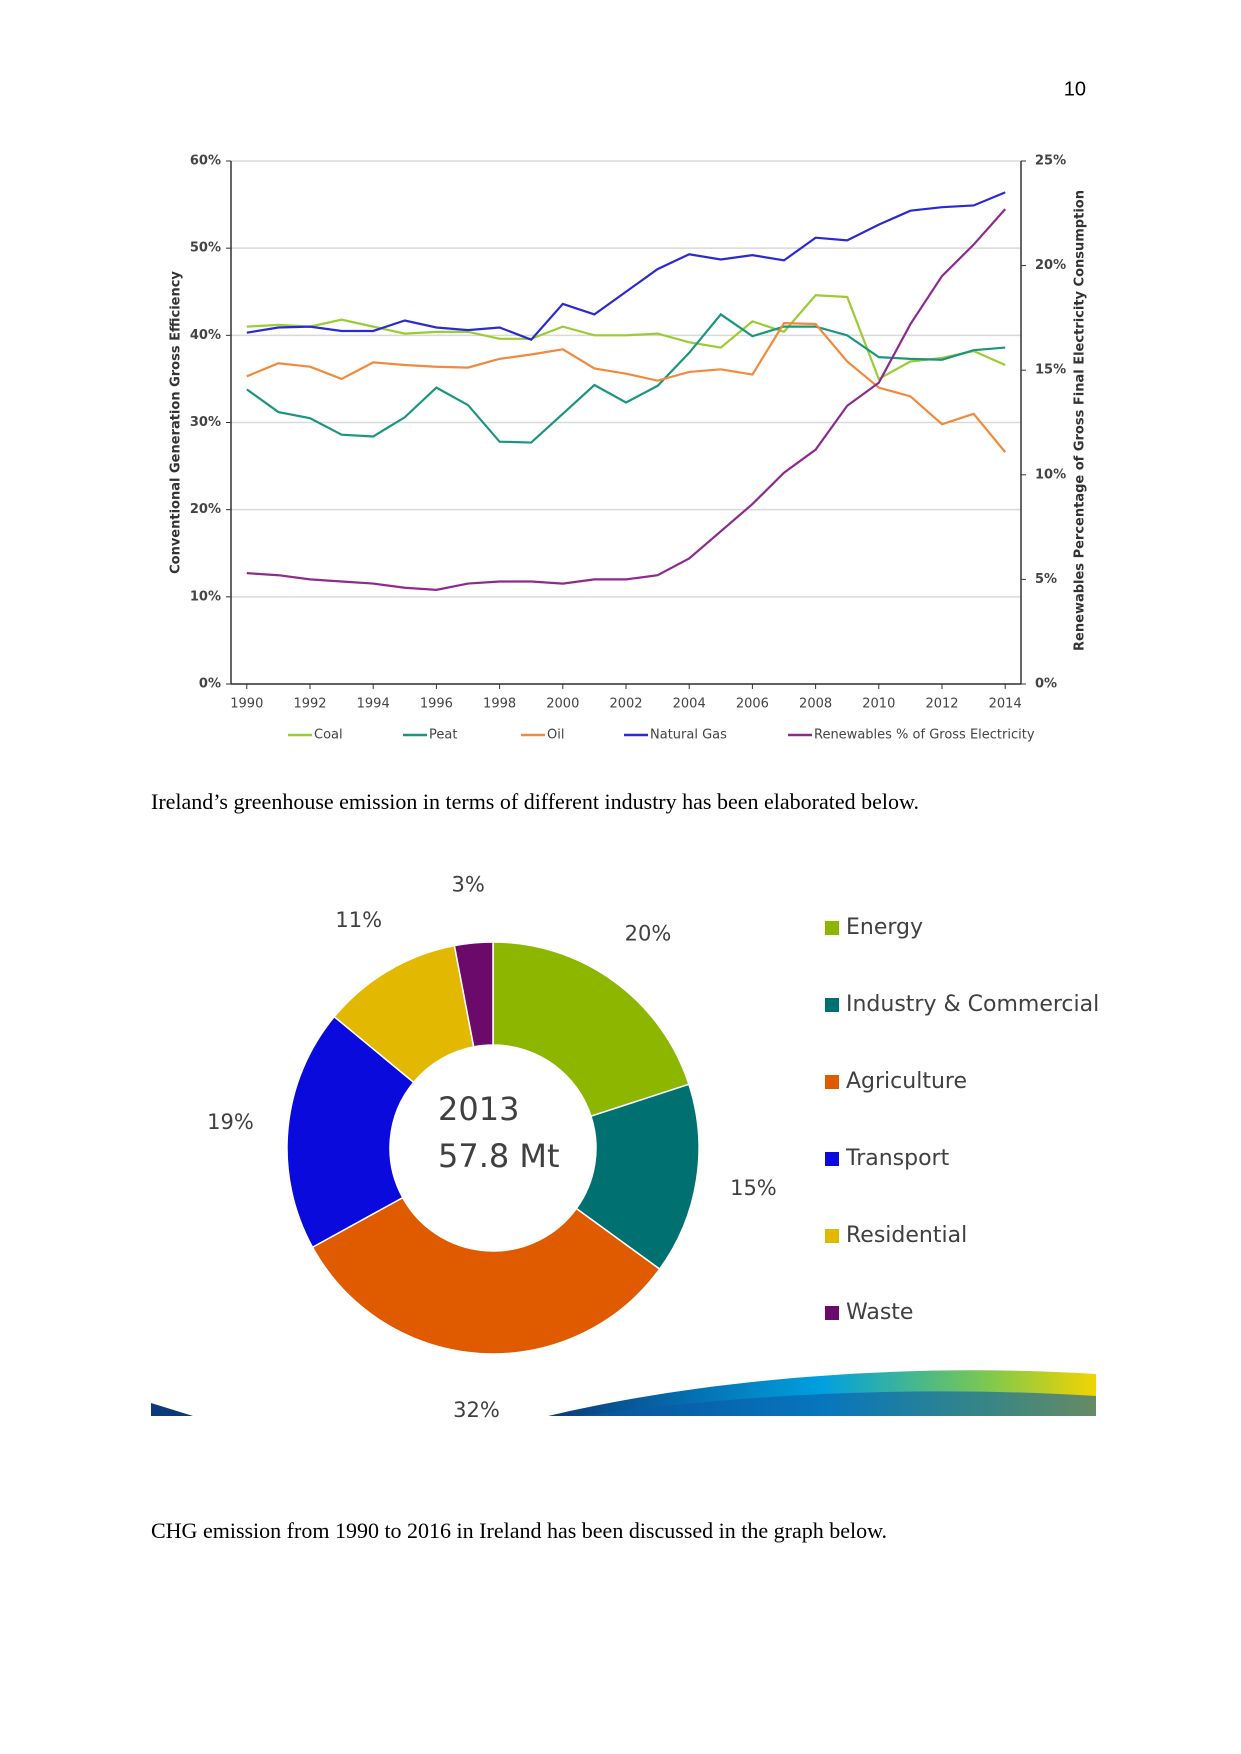  What do you see at coordinates (879, 1312) in the screenshot?
I see `legend-label: Waste` at bounding box center [879, 1312].